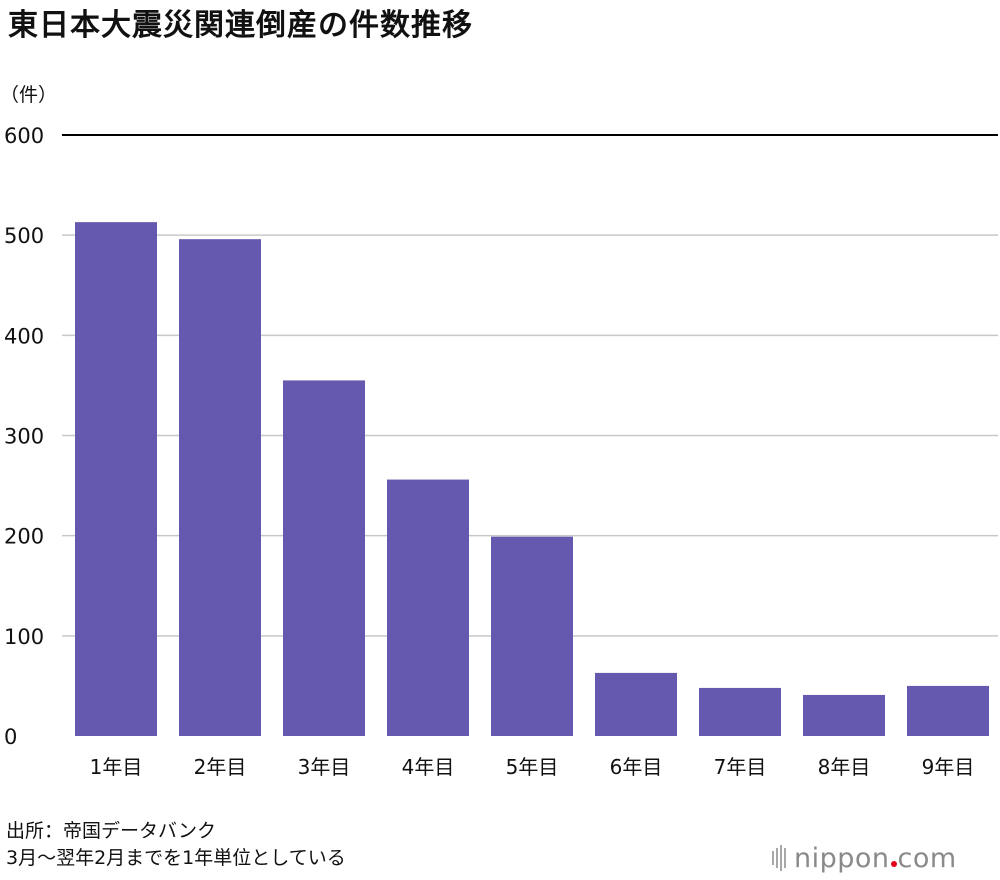  What do you see at coordinates (220, 767) in the screenshot?
I see `x-tick-label: 2年目` at bounding box center [220, 767].